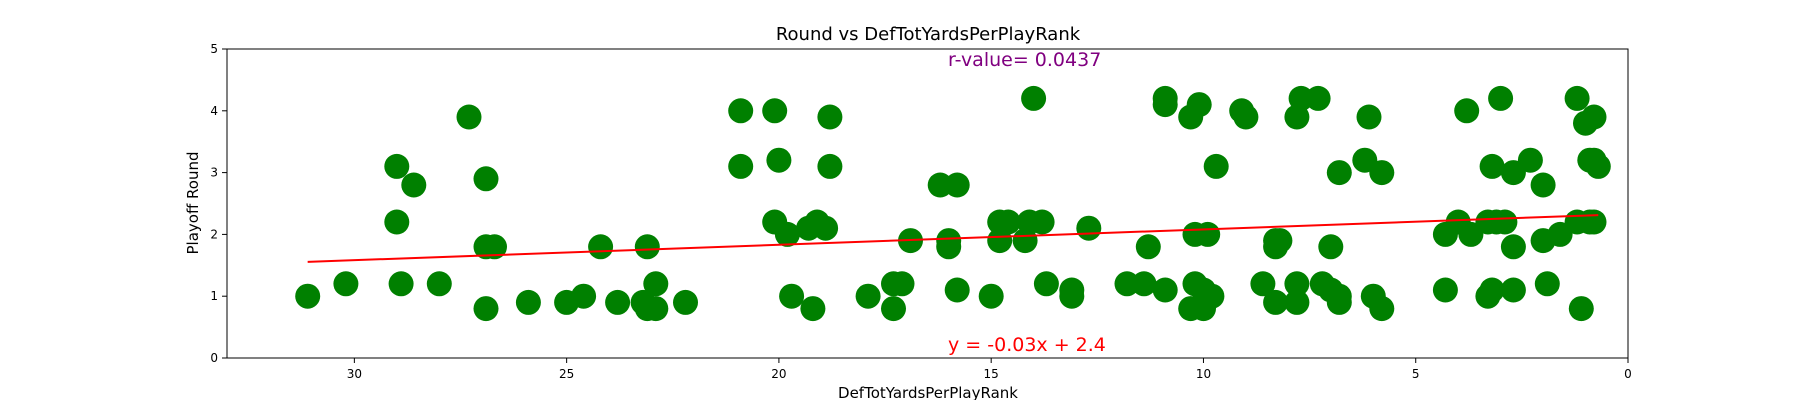  Describe the element at coordinates (1628, 374) in the screenshot. I see `x-tick-label: 0` at that location.